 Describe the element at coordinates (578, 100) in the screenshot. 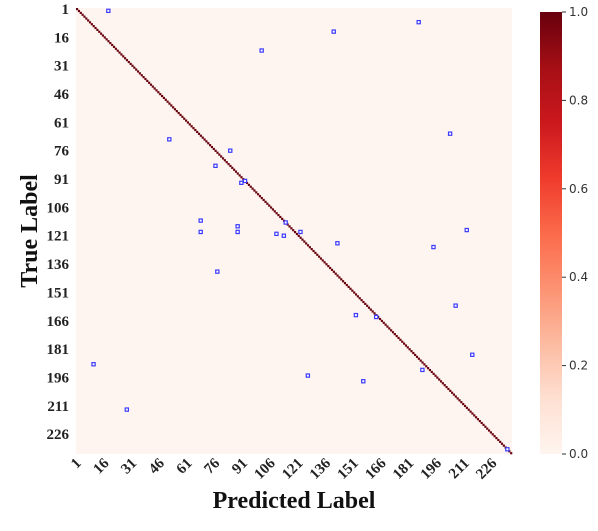

I see `colorbar-tick-label: 0.8` at that location.